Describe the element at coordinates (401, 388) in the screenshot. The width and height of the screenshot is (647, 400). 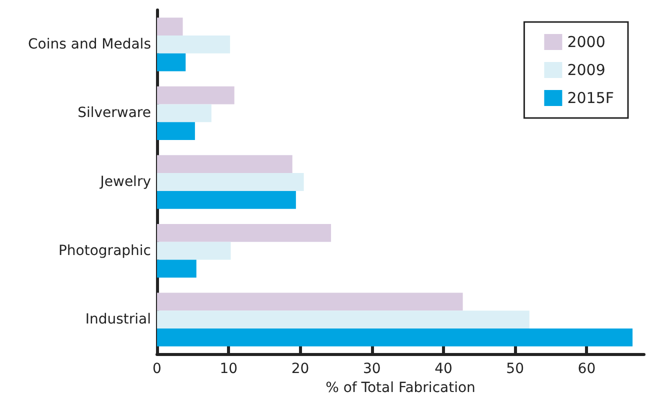
I see `x-axis-title: % of Total Fabrication` at that location.